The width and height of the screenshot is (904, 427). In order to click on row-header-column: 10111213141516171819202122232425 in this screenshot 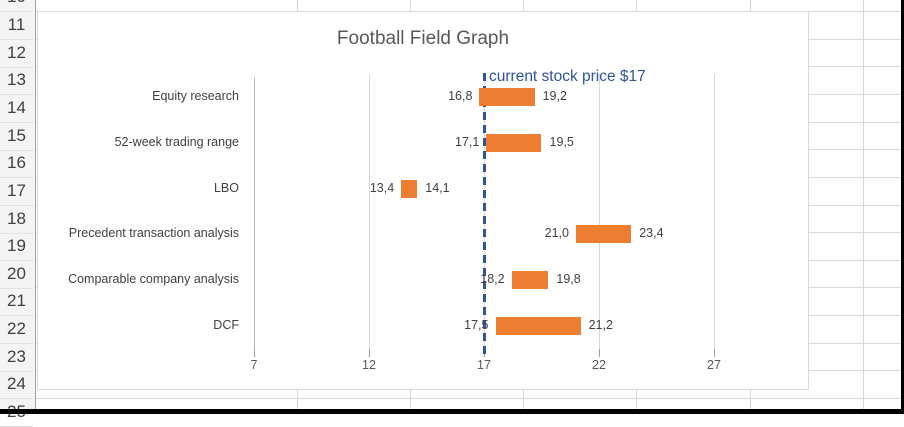, I will do `click(18, 213)`.